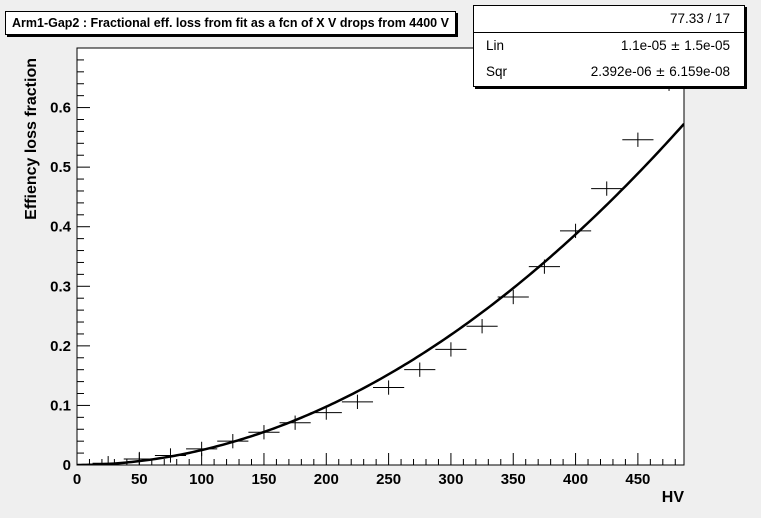 This screenshot has width=761, height=518. Describe the element at coordinates (643, 45) in the screenshot. I see `lin-value: 1.1e-05` at that location.